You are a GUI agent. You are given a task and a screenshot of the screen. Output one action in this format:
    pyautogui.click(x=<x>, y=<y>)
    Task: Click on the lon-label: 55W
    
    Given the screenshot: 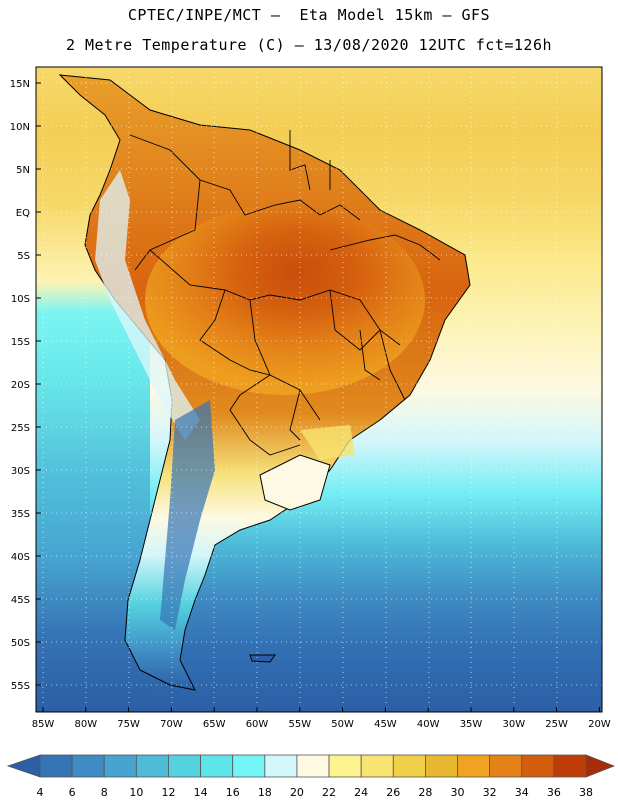 What is the action you would take?
    pyautogui.click(x=299, y=724)
    